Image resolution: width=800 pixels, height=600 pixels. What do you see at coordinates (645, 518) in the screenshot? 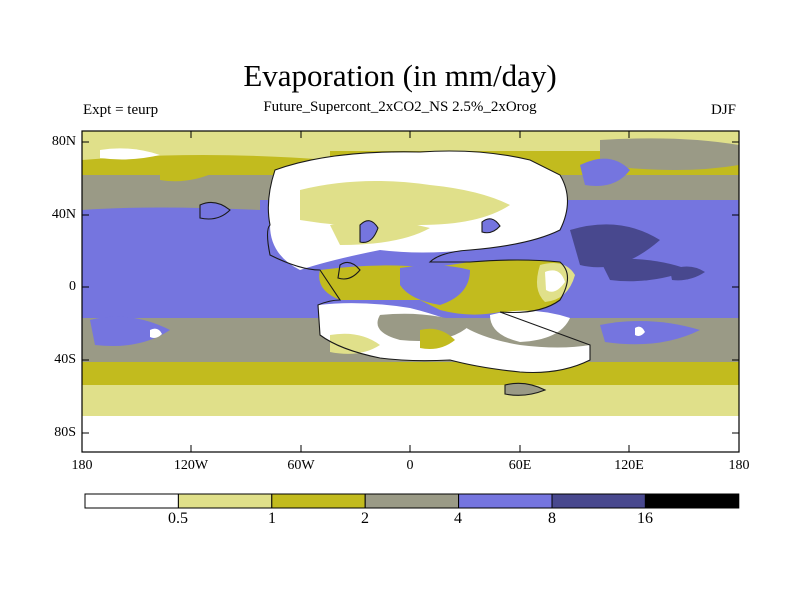
I see `colorbar-label-16: 16` at bounding box center [645, 518].